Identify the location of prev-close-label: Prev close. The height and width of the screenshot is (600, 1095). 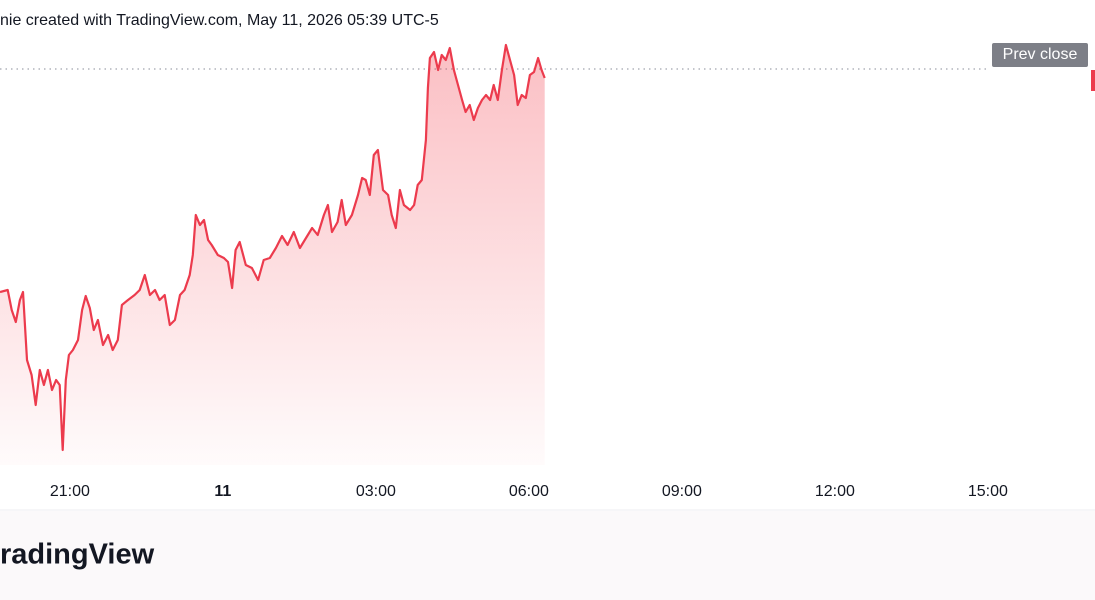
(1040, 54).